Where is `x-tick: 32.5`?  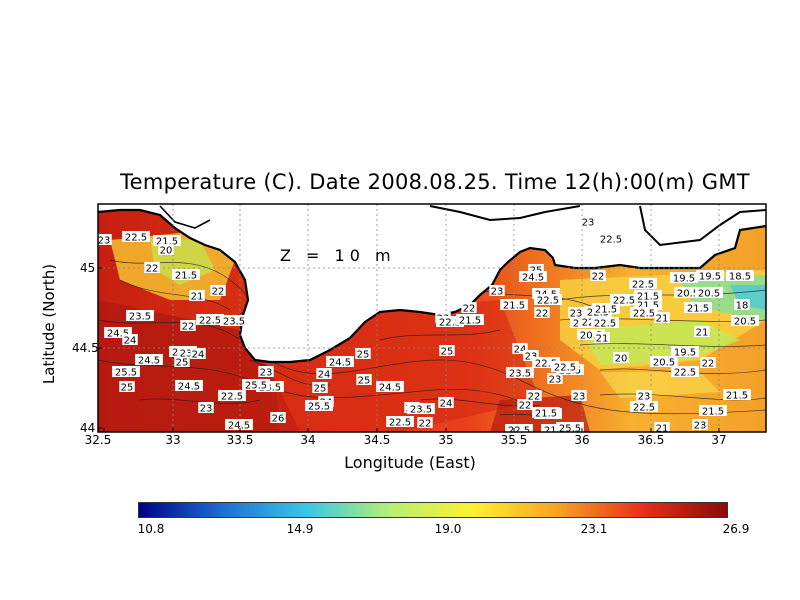 x-tick: 32.5 is located at coordinates (98, 440).